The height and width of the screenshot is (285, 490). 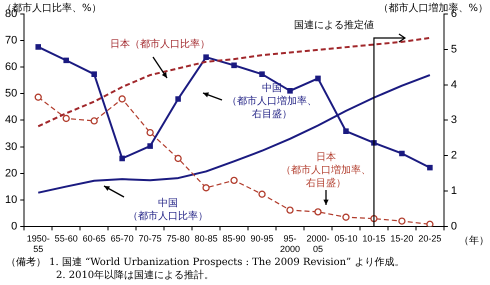 What do you see at coordinates (11, 146) in the screenshot?
I see `y-tick-label: 30` at bounding box center [11, 146].